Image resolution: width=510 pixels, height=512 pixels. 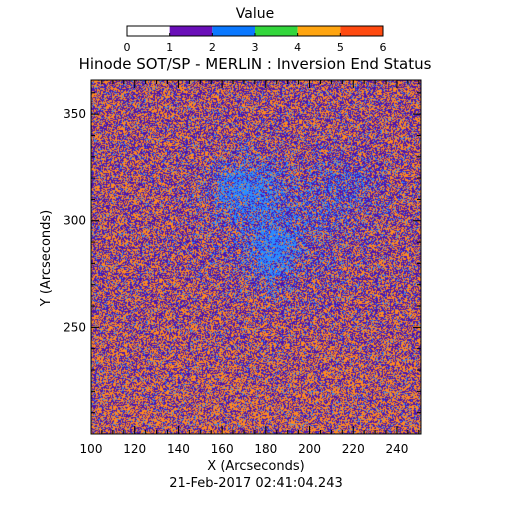 I want to click on x-axis-label: X (Arcseconds), so click(x=255, y=466).